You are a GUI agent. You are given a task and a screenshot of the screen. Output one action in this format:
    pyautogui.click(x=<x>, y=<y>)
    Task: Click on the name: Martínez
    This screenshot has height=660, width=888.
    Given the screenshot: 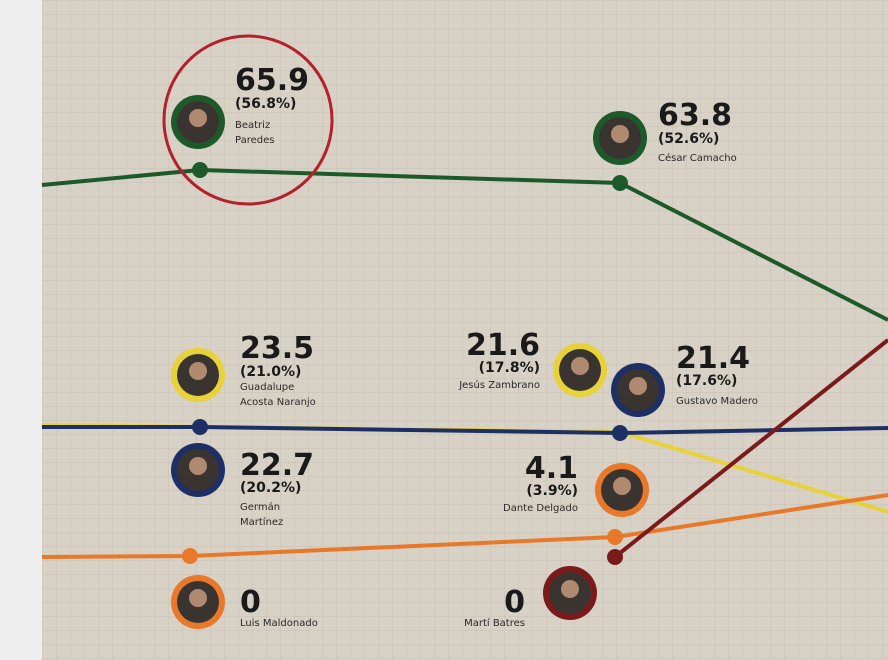 What is the action you would take?
    pyautogui.click(x=261, y=522)
    